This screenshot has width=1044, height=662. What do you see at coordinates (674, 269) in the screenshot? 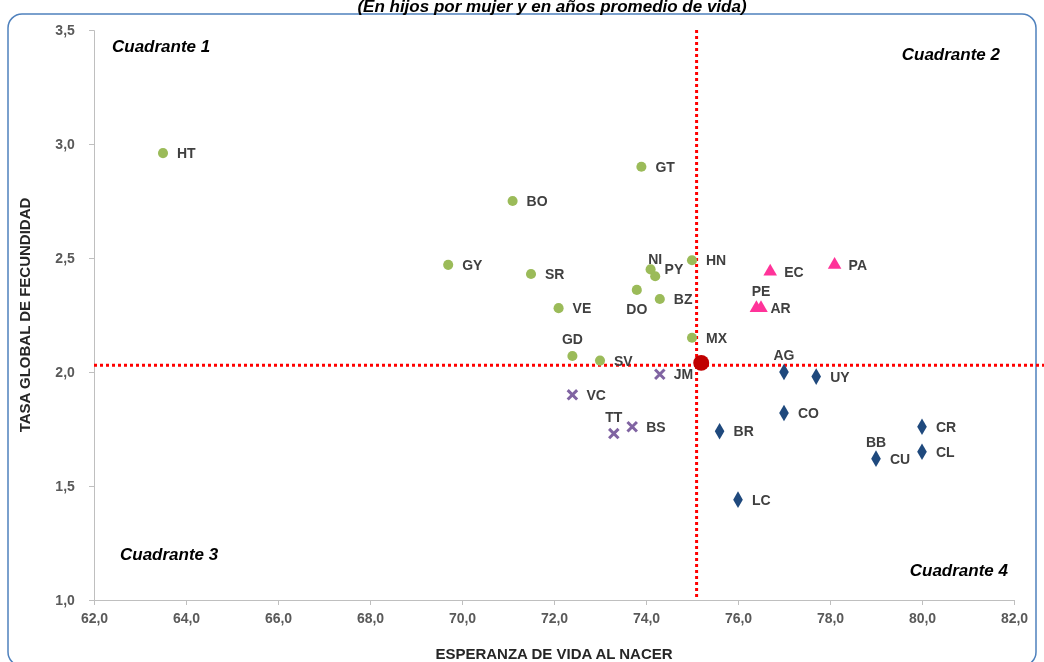
I see `annotation: PY` at bounding box center [674, 269].